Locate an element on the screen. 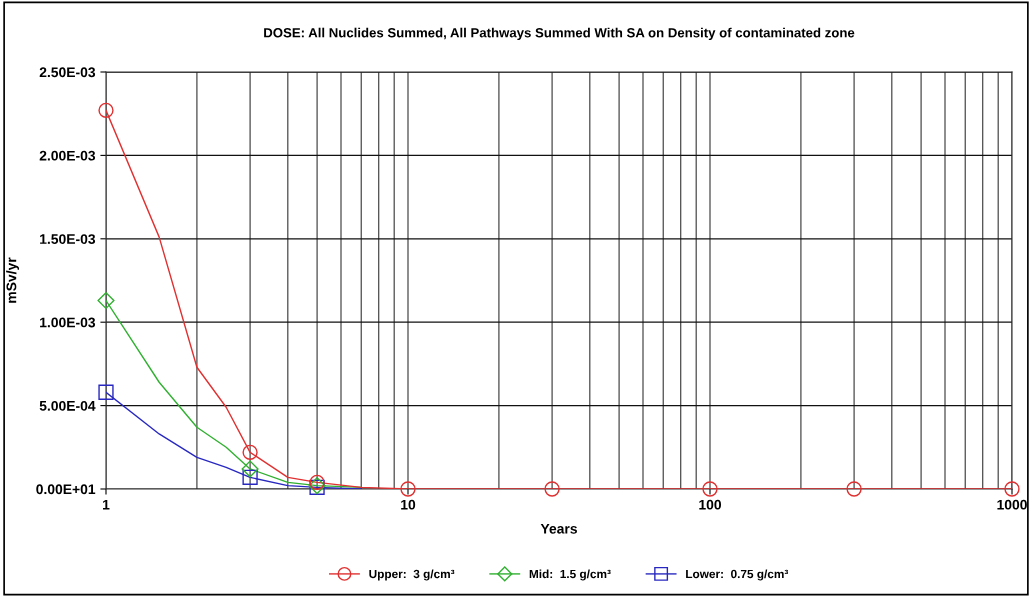 This screenshot has width=1032, height=597. x-tick-label: 1 is located at coordinates (106, 504).